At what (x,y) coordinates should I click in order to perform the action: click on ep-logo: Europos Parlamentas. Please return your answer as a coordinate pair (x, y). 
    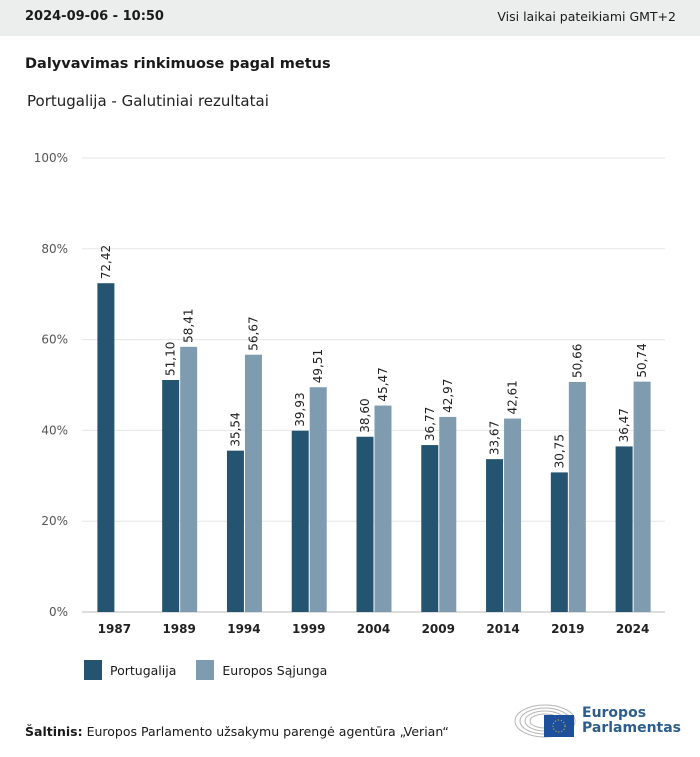
    Looking at the image, I should click on (597, 721).